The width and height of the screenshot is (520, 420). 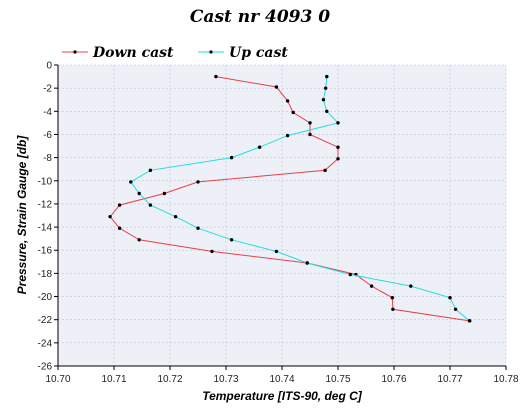 What do you see at coordinates (260, 17) in the screenshot?
I see `chart-title: Cast nr 4093 0` at bounding box center [260, 17].